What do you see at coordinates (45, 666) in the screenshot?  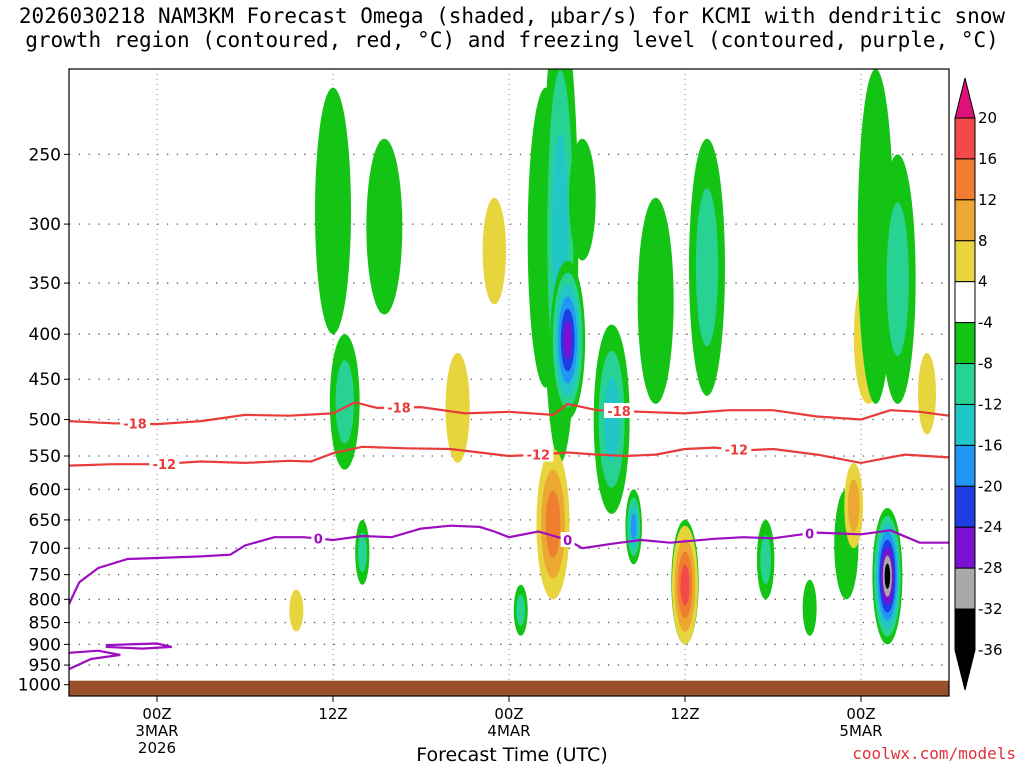 I see `y-tick-label: 950` at bounding box center [45, 666].